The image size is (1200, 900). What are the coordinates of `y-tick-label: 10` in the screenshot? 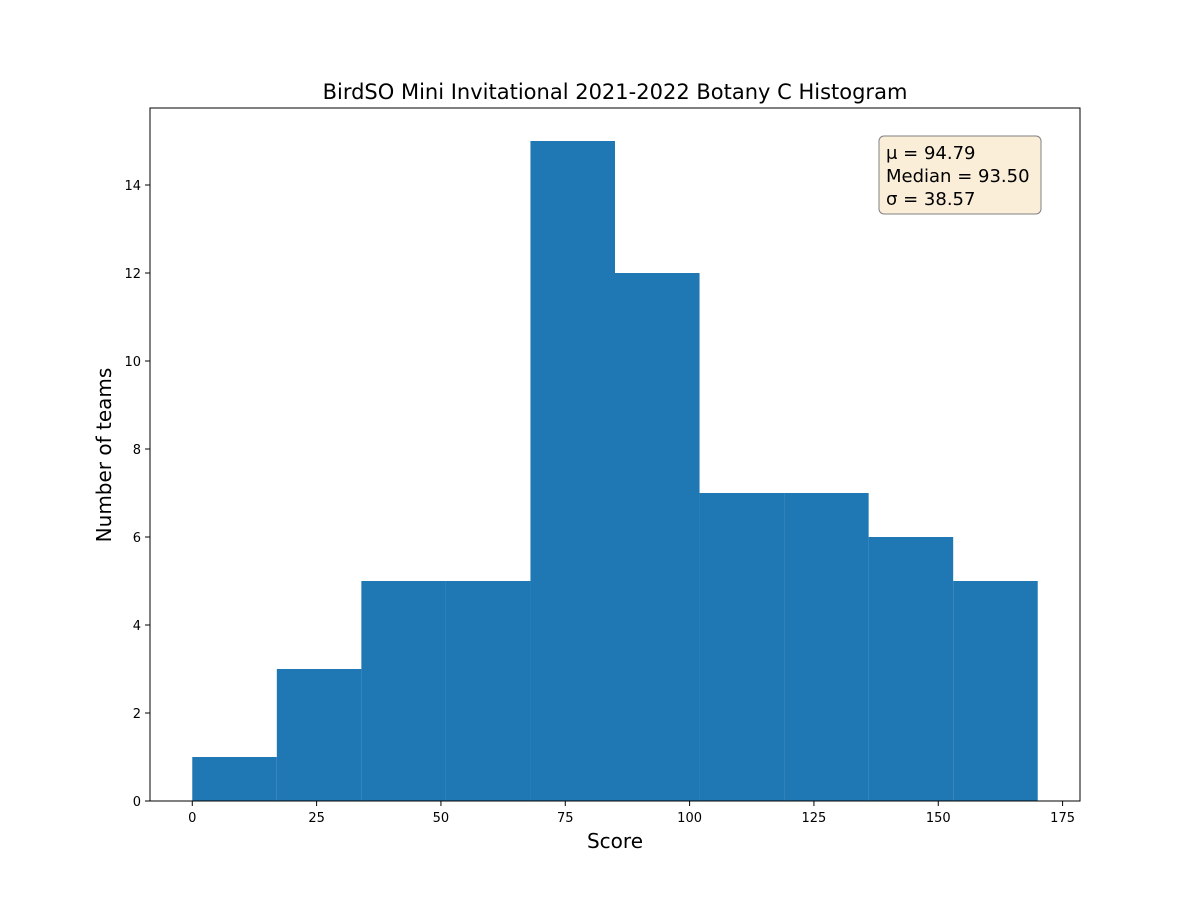 It's located at (132, 362).